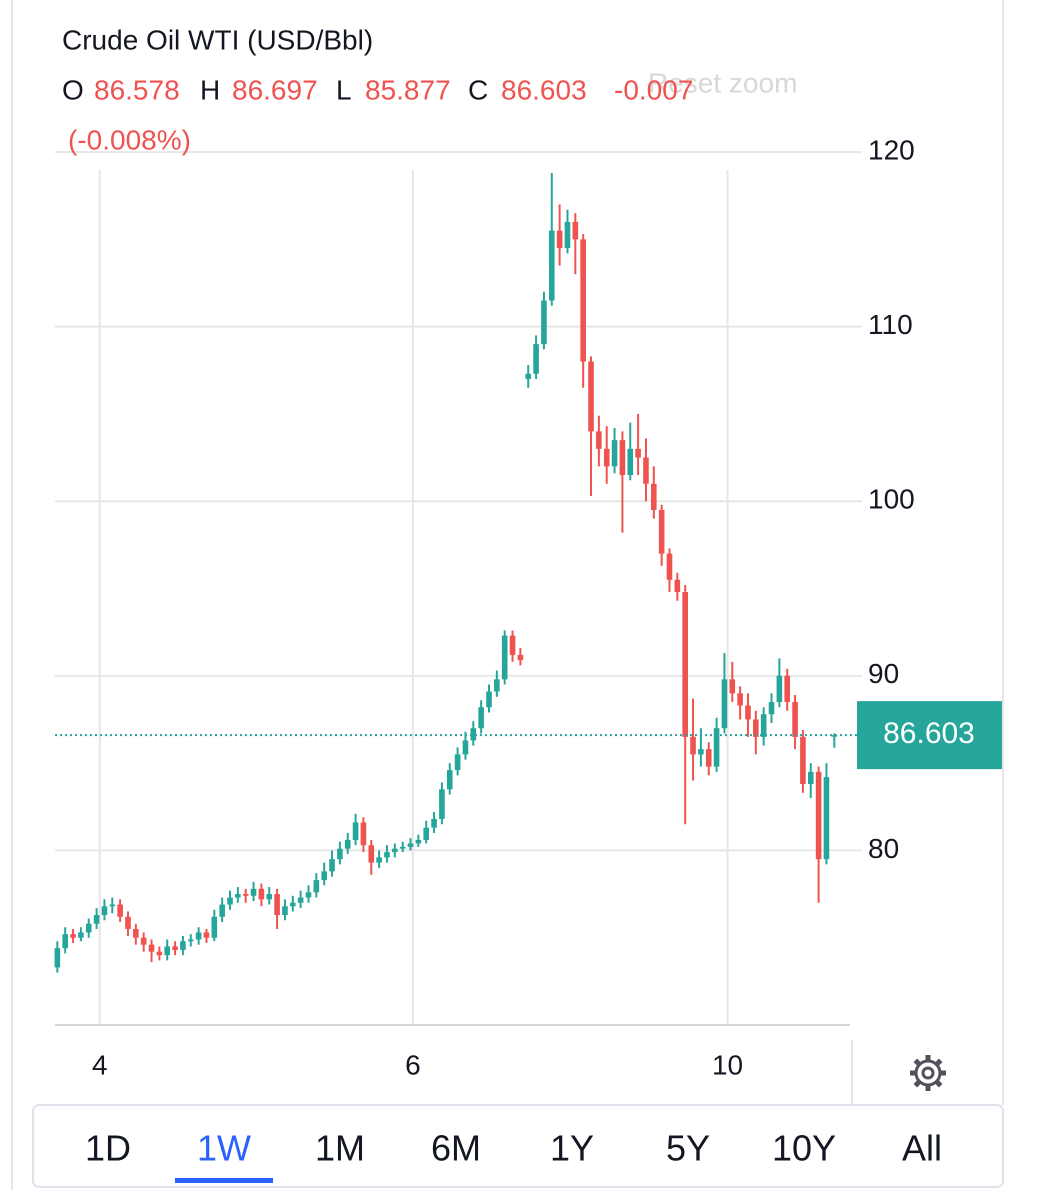  I want to click on range-button: 5Y, so click(688, 1148).